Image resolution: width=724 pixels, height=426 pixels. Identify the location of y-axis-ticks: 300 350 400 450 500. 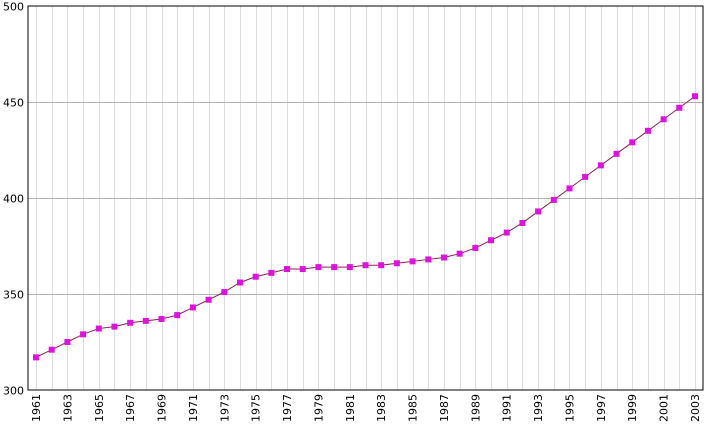
(13, 199).